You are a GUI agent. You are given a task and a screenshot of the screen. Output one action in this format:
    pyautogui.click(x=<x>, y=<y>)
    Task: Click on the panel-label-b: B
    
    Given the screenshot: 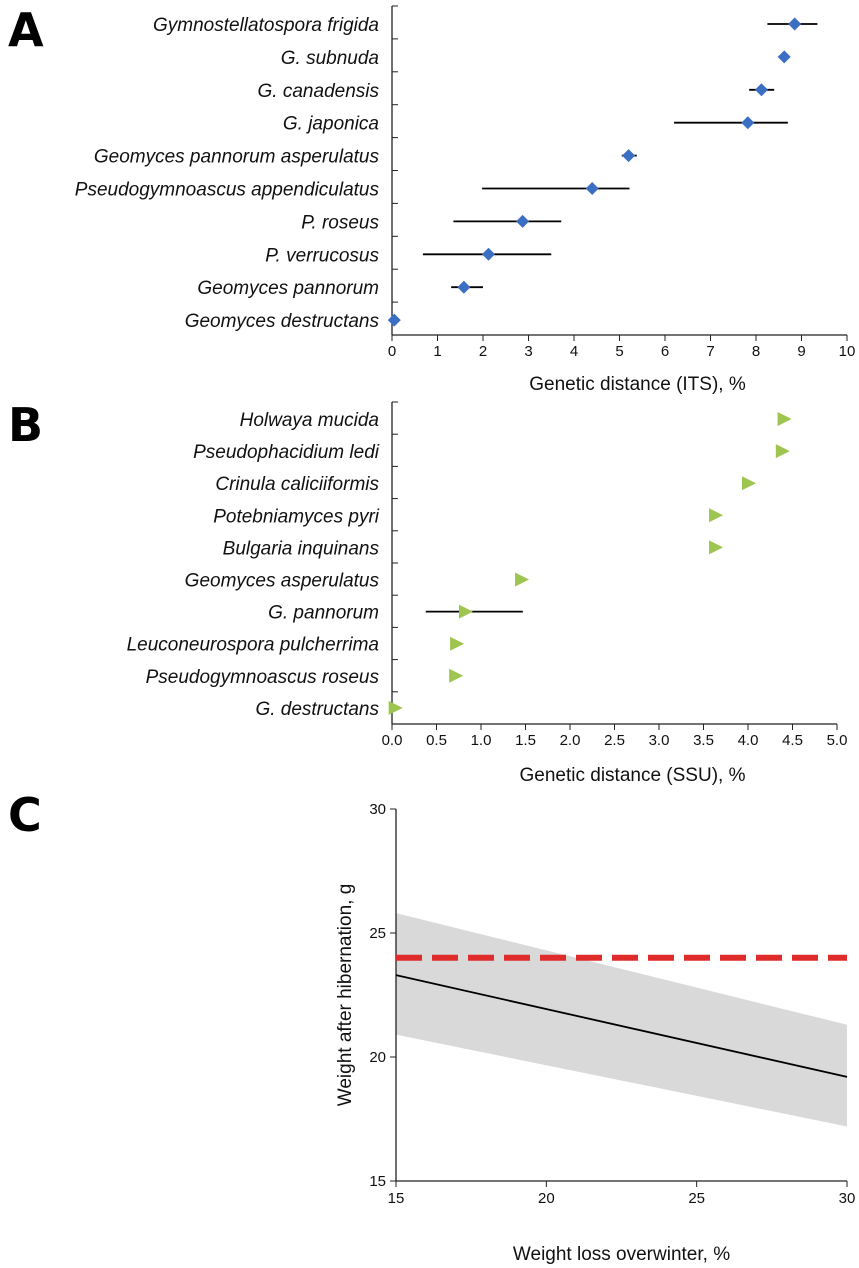 What is the action you would take?
    pyautogui.click(x=25, y=425)
    